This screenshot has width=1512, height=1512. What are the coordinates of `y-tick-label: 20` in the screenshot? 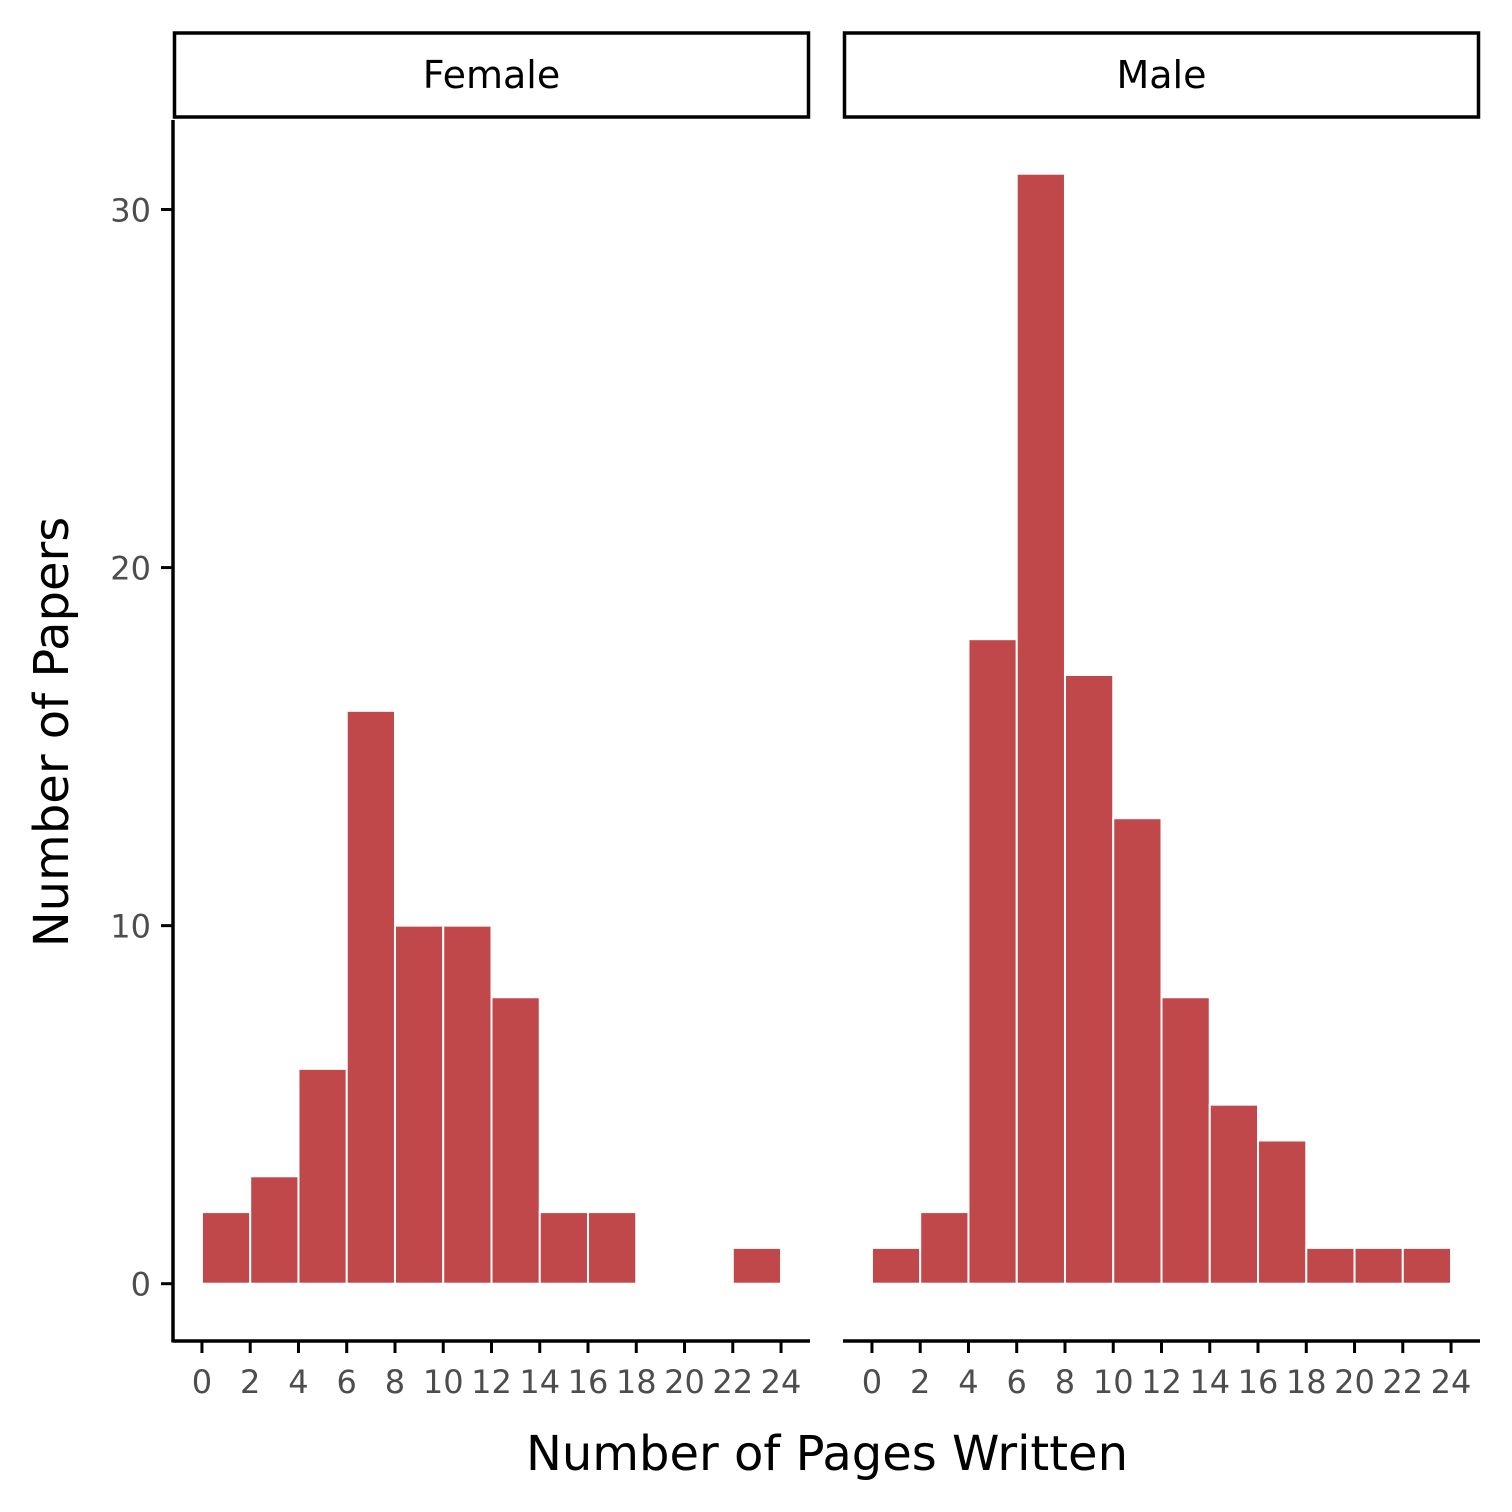 It's located at (130, 569).